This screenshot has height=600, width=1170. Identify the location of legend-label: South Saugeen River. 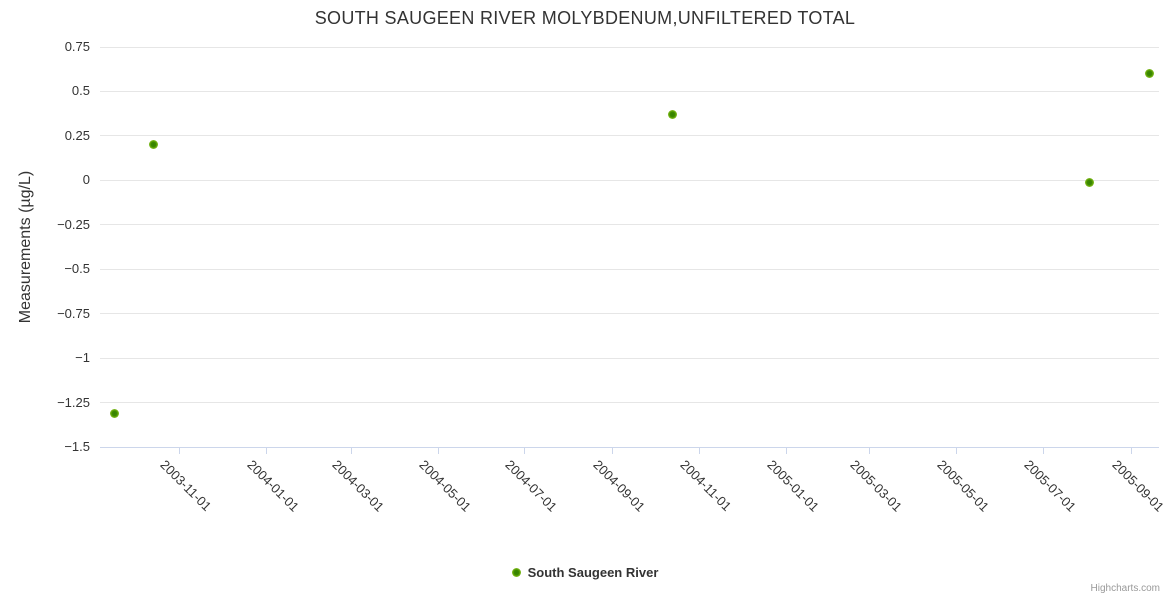
(593, 572).